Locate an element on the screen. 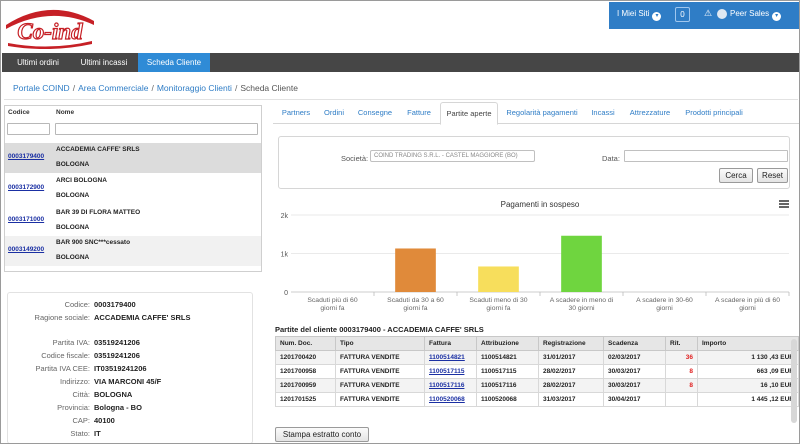  detail-value: IT is located at coordinates (97, 433).